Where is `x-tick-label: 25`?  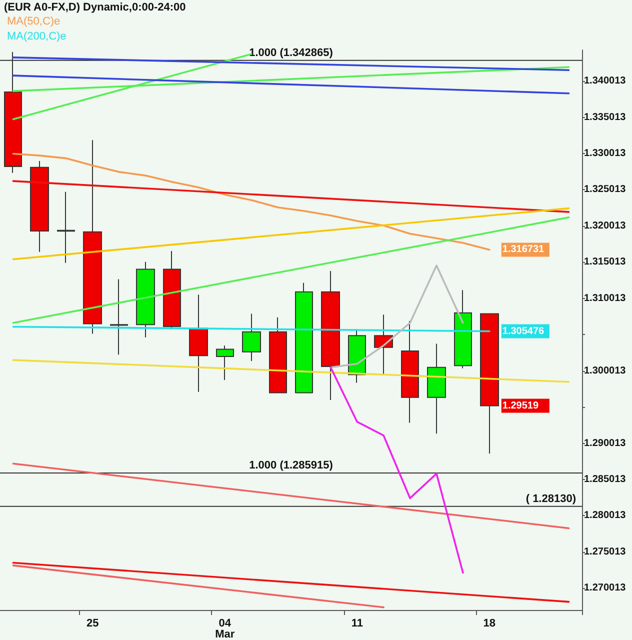 x-tick-label: 25 is located at coordinates (92, 624).